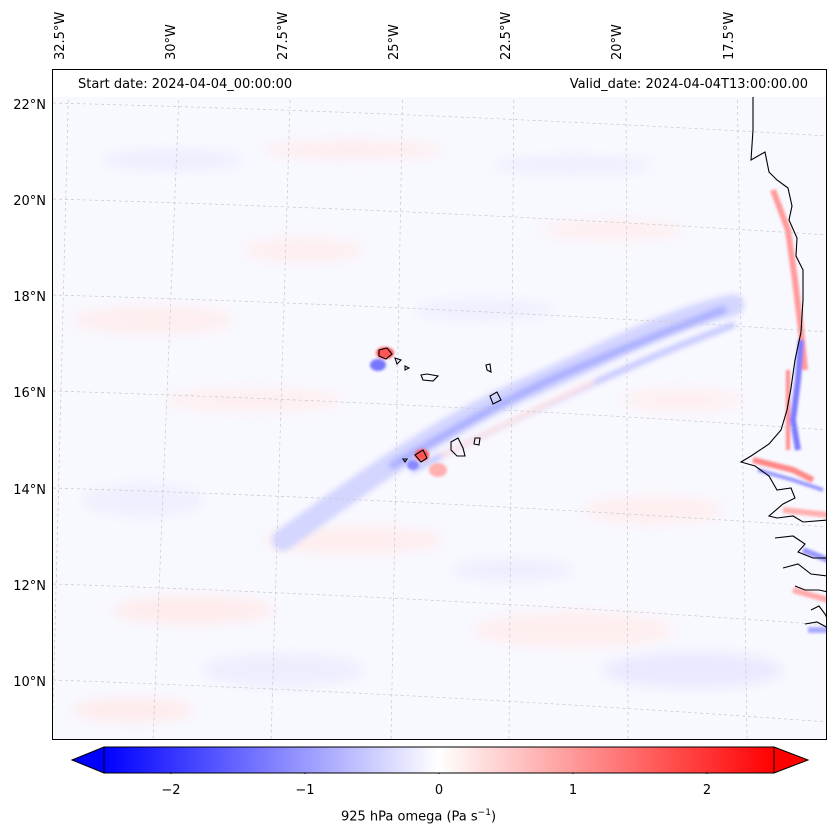 This screenshot has height=839, width=837. What do you see at coordinates (171, 42) in the screenshot?
I see `lon-label-30w: 30°W` at bounding box center [171, 42].